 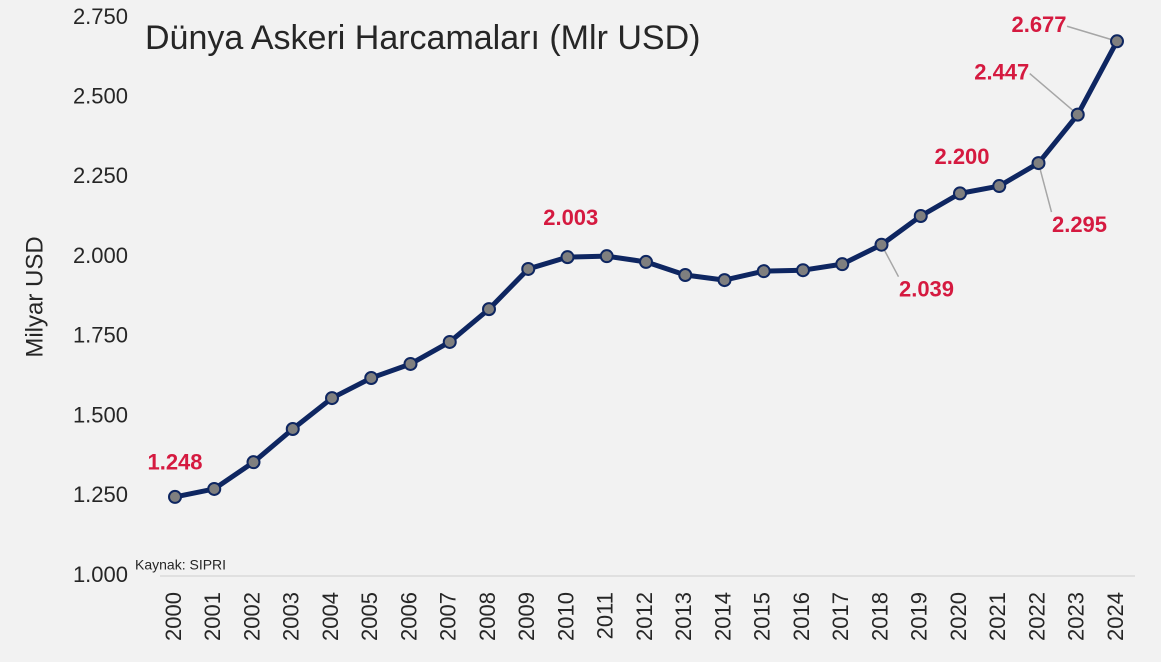 What do you see at coordinates (1115, 616) in the screenshot?
I see `x-tick-label: 2024` at bounding box center [1115, 616].